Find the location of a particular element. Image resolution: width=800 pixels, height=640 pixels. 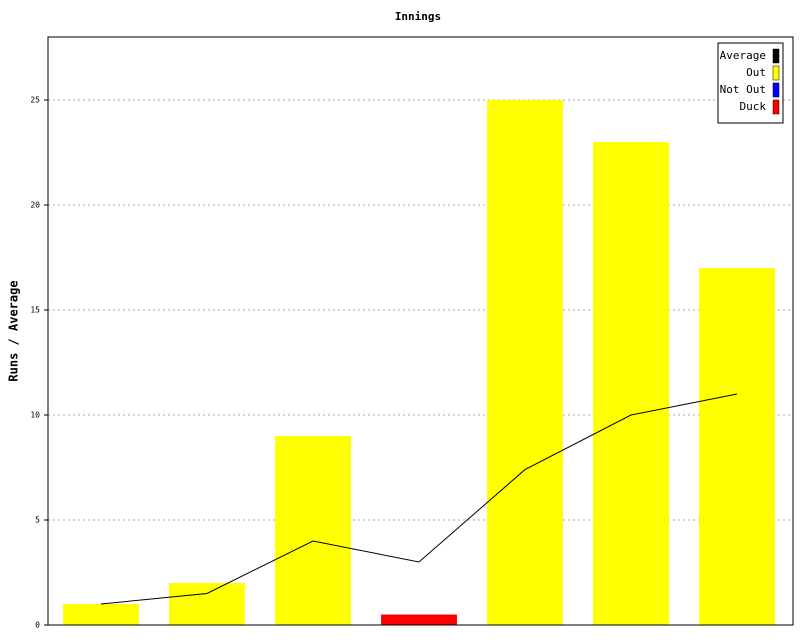

legend-box is located at coordinates (750, 83).